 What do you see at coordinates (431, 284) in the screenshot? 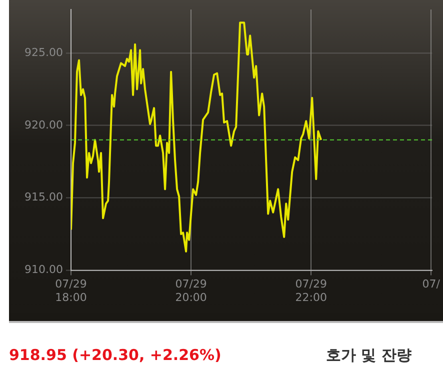
I see `x-tick-label: 07/` at bounding box center [431, 284].